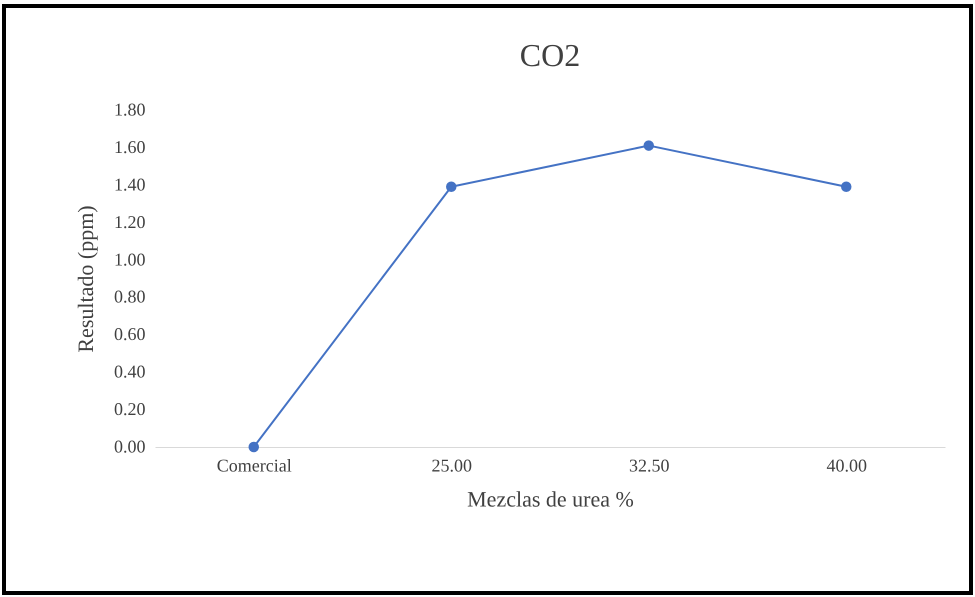 The image size is (975, 597). I want to click on y-tick-label: 1.20, so click(130, 222).